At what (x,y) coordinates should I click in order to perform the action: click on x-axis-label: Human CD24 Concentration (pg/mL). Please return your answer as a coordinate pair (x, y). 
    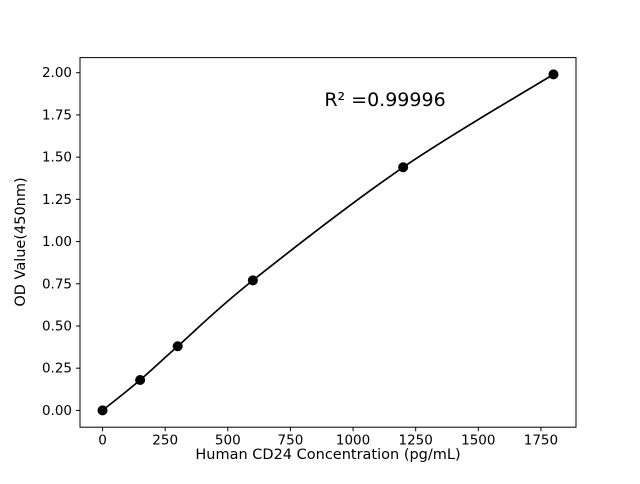
    Looking at the image, I should click on (327, 455).